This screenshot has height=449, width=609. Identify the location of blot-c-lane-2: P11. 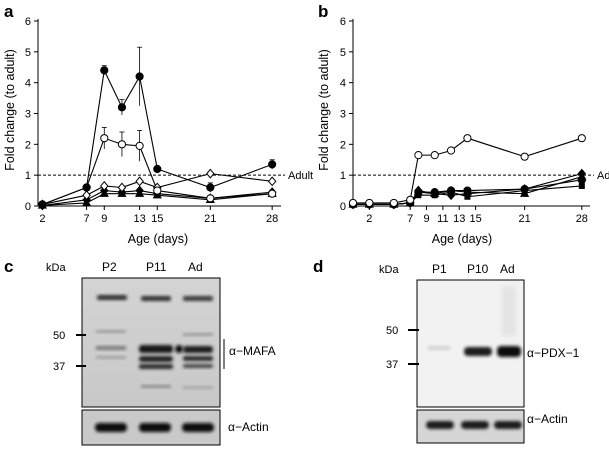
(156, 267).